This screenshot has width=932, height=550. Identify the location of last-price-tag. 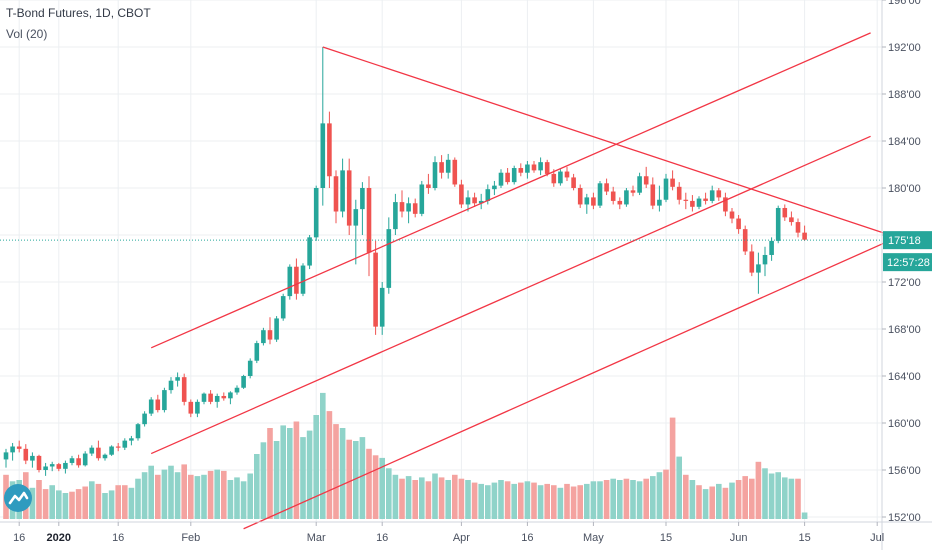
(907, 240).